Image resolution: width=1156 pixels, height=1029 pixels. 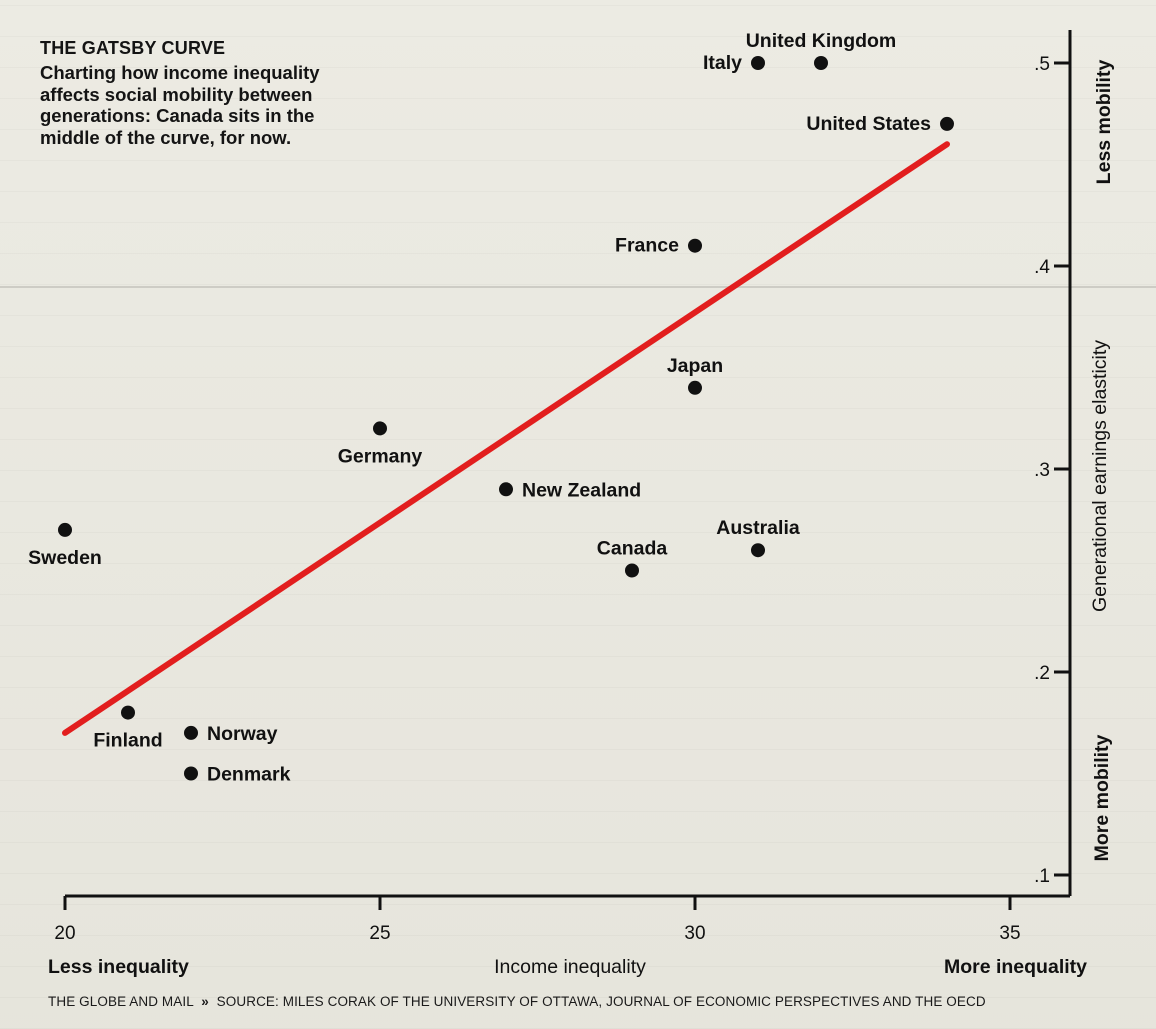 I want to click on x-axis-title: Income inequality, so click(x=570, y=967).